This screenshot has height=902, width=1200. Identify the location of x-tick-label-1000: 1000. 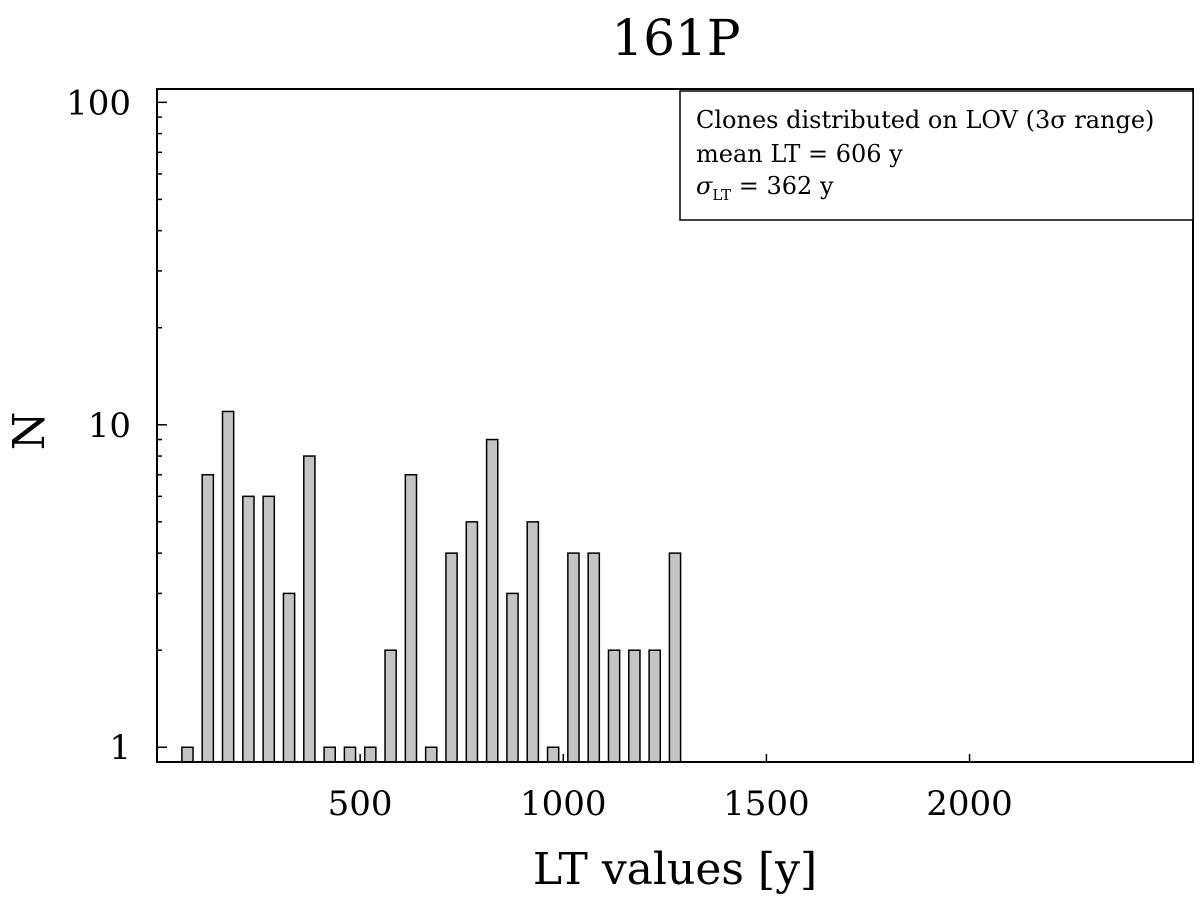
(563, 804).